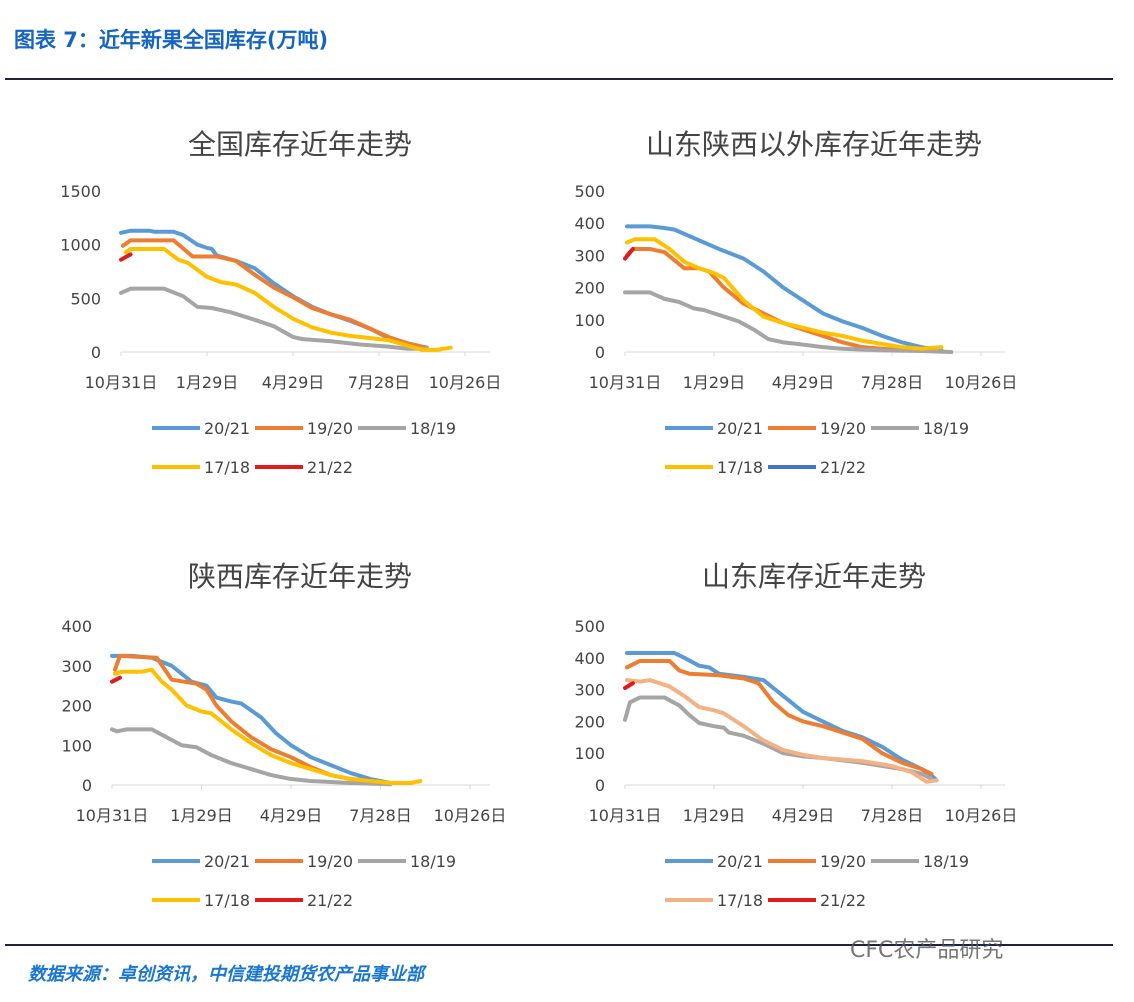  I want to click on y-tick-label: 1500, so click(80, 191).